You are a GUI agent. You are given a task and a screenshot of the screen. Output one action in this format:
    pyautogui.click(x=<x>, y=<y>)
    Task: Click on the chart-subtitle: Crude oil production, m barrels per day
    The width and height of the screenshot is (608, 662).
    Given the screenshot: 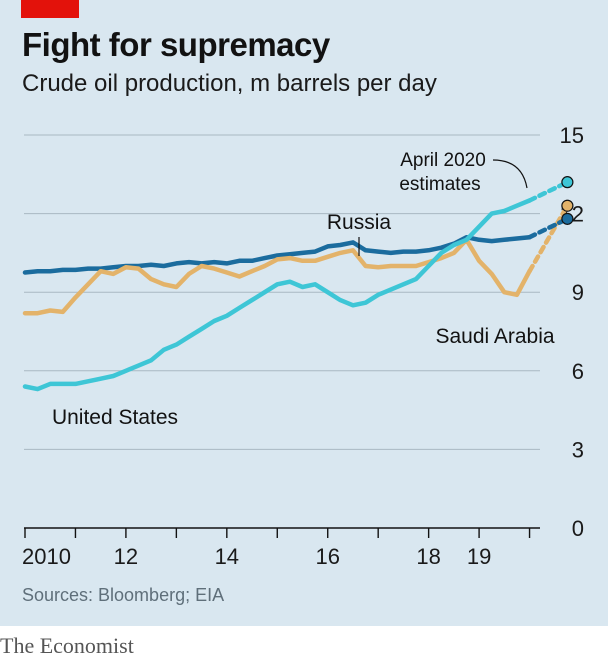 What is the action you would take?
    pyautogui.click(x=229, y=83)
    